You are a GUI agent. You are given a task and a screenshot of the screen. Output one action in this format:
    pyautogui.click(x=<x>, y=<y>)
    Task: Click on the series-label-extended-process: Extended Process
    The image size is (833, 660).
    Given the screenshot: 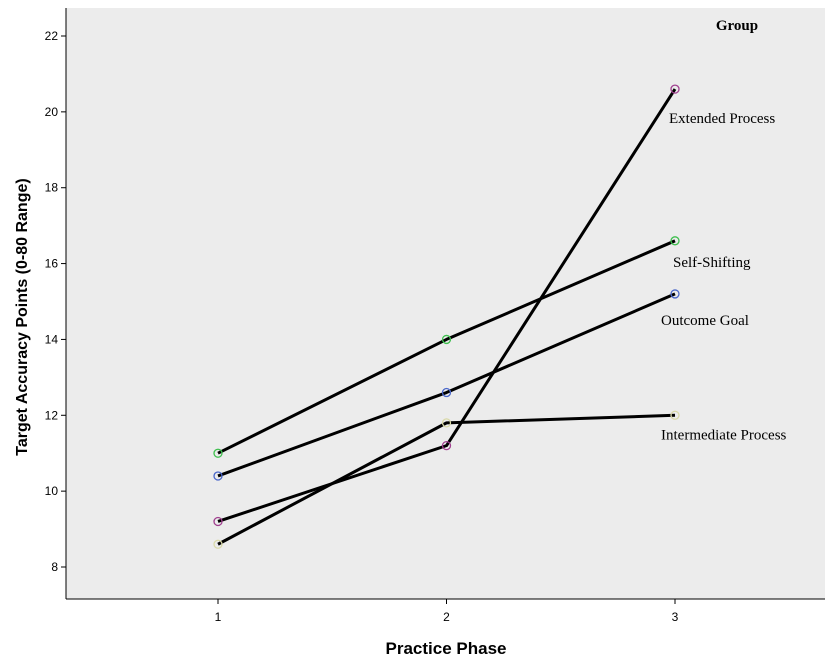 What is the action you would take?
    pyautogui.click(x=722, y=119)
    